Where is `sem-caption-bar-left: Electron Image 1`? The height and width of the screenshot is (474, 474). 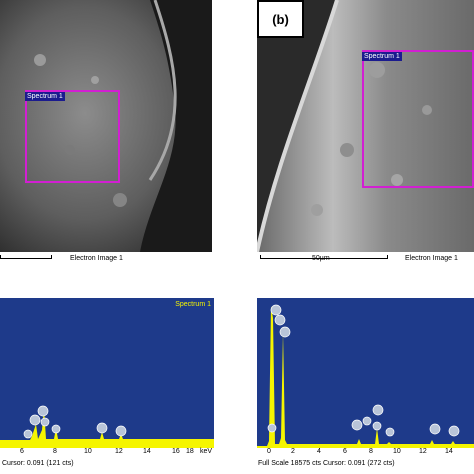 sem-caption-bar-left: Electron Image 1 is located at coordinates (106, 259).